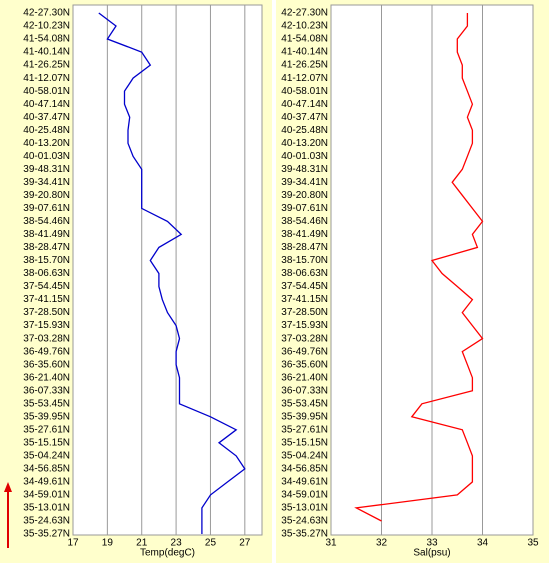 The height and width of the screenshot is (563, 549). I want to click on x-tick-label: 25, so click(211, 543).